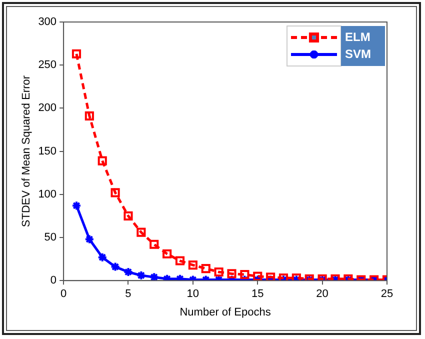 This screenshot has width=425, height=339. What do you see at coordinates (47, 22) in the screenshot?
I see `y-tick-label: 300` at bounding box center [47, 22].